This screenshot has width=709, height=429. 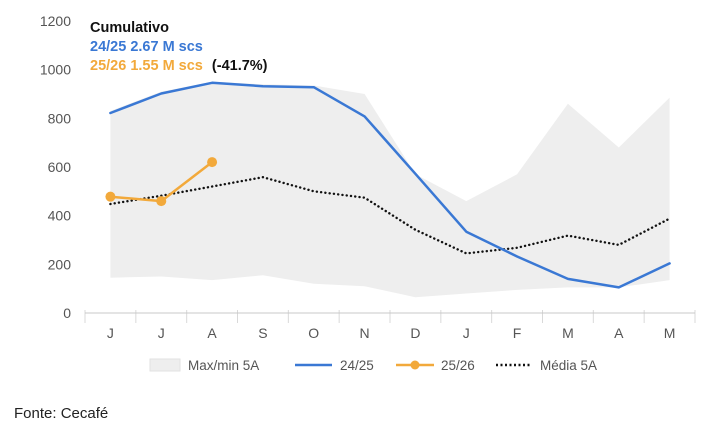 What do you see at coordinates (458, 365) in the screenshot?
I see `legend-label-2526: 25/26` at bounding box center [458, 365].